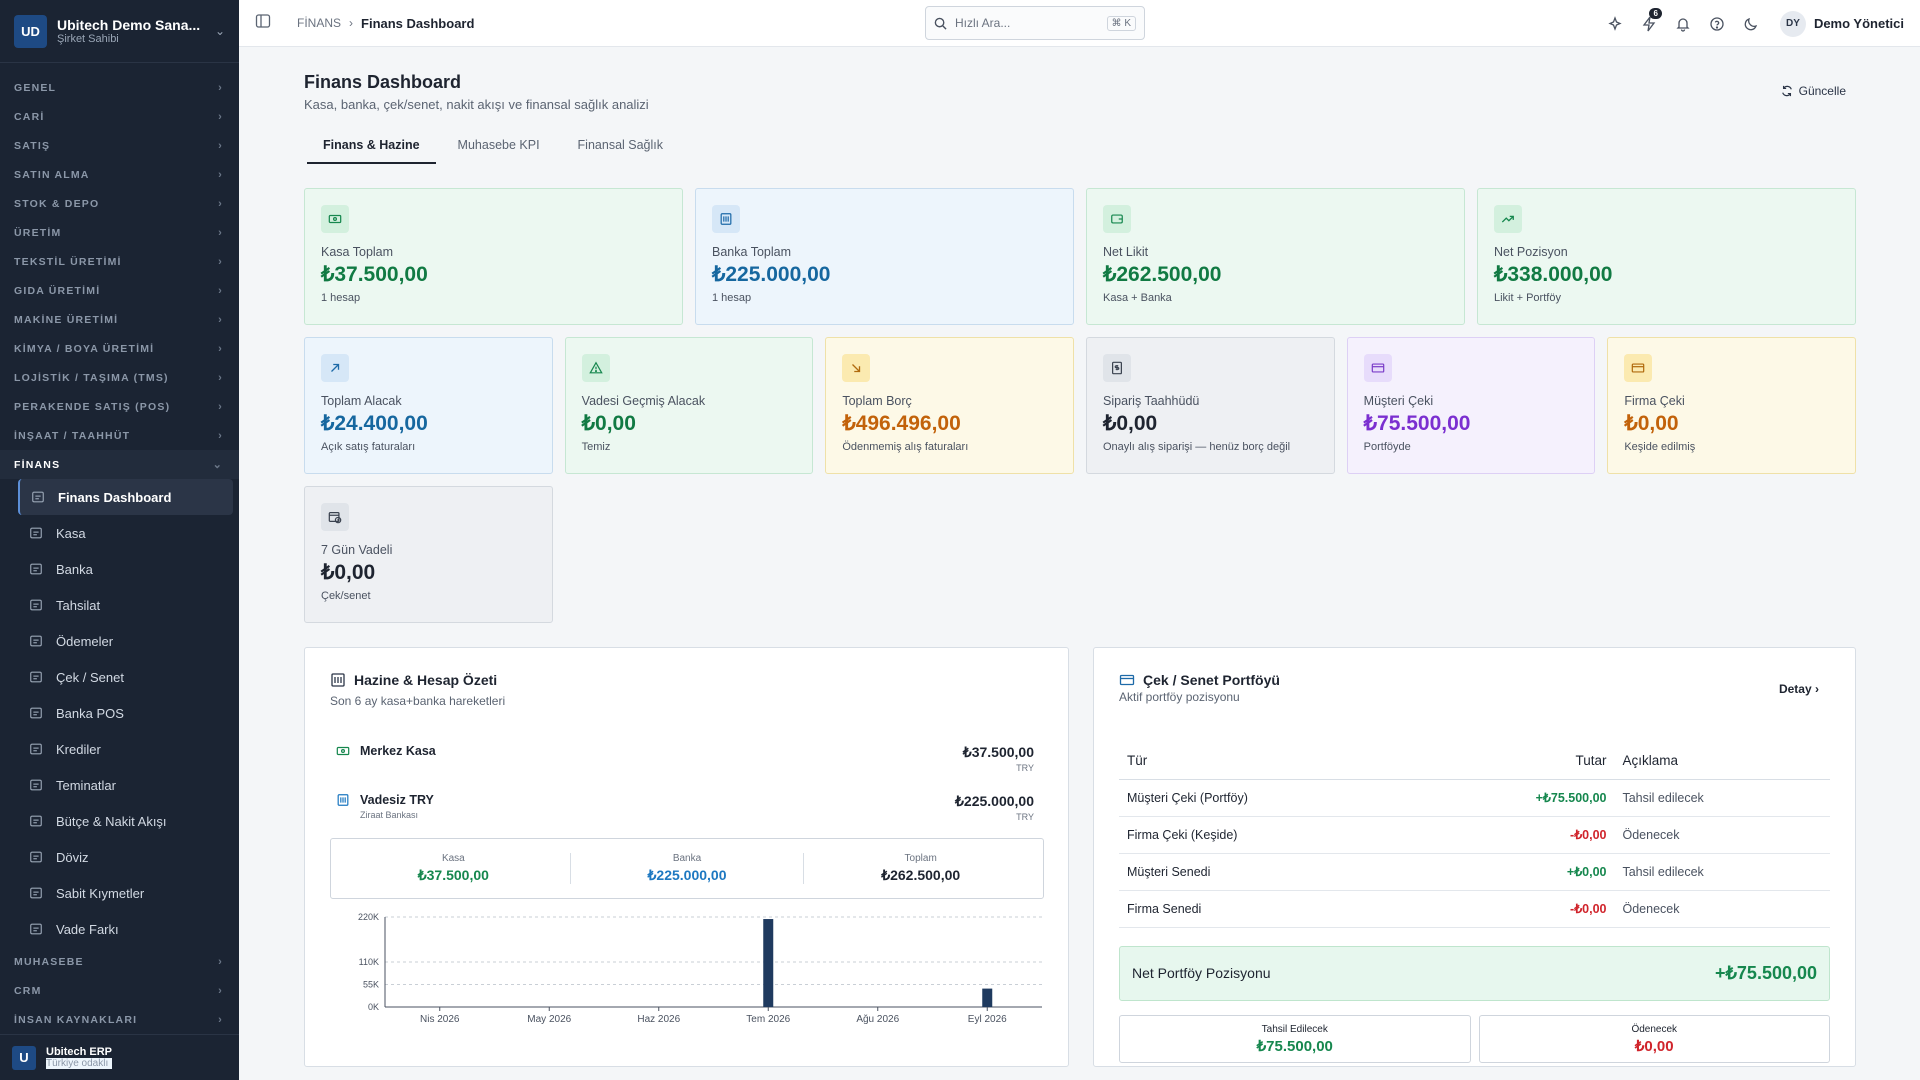  I want to click on moon-icon, so click(1751, 24).